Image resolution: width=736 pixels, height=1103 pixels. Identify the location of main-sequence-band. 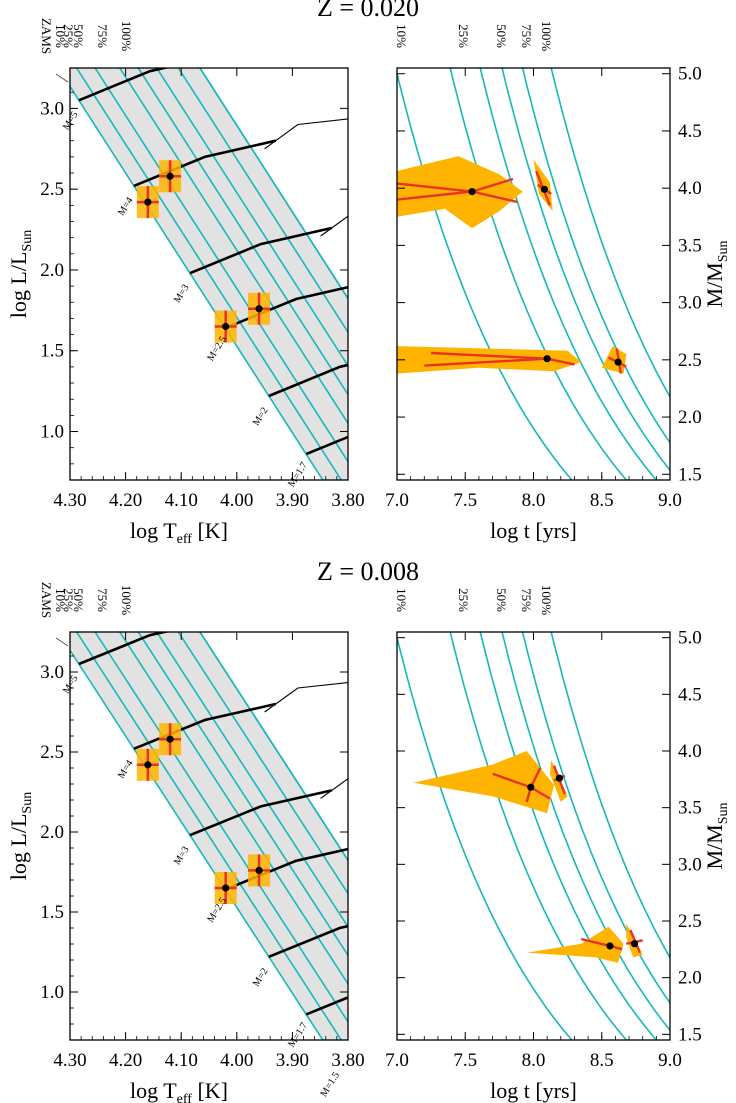
(209, 274).